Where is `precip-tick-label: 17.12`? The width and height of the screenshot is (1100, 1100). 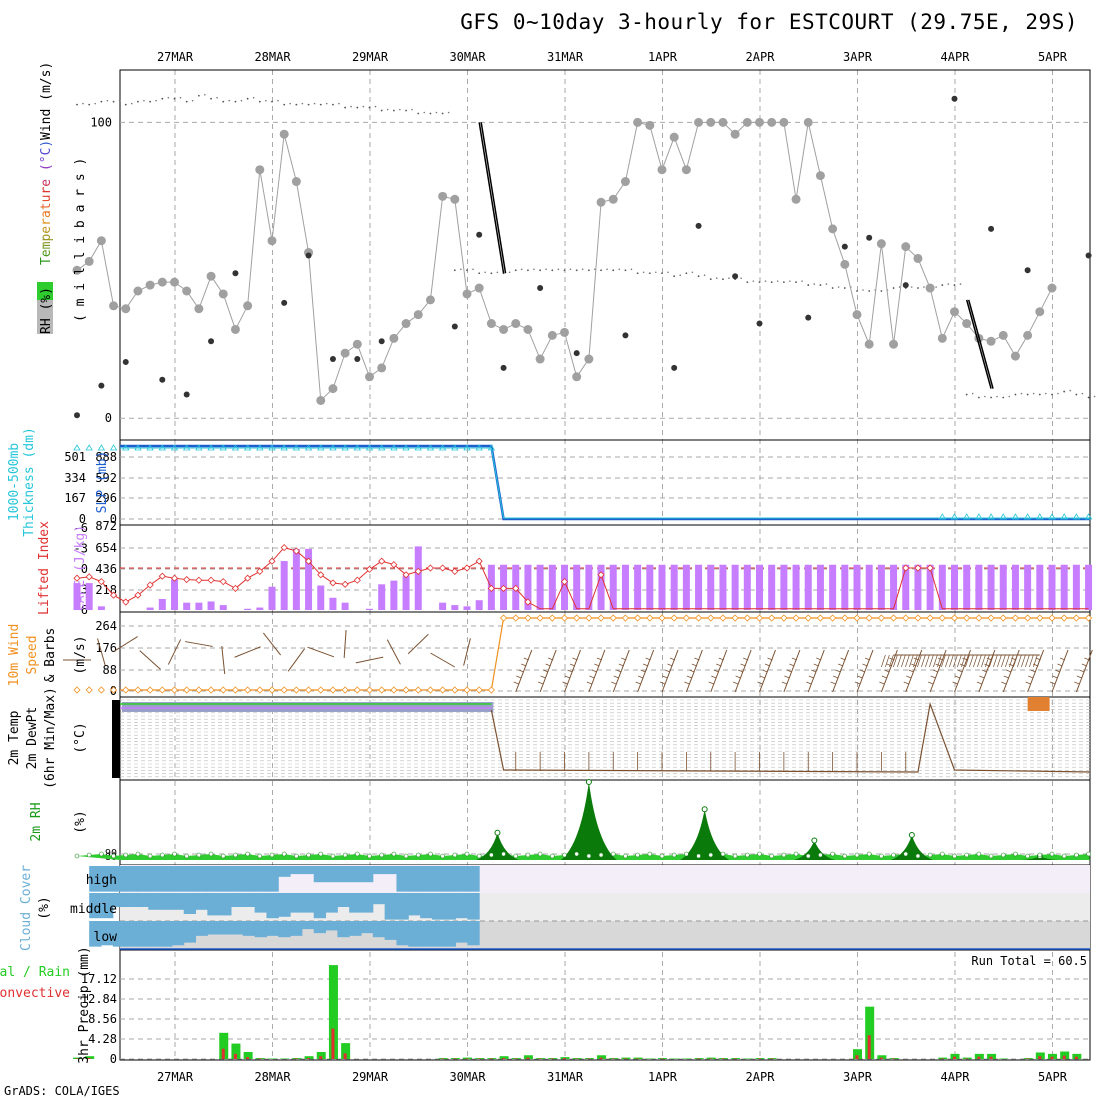 precip-tick-label: 17.12 is located at coordinates (99, 979).